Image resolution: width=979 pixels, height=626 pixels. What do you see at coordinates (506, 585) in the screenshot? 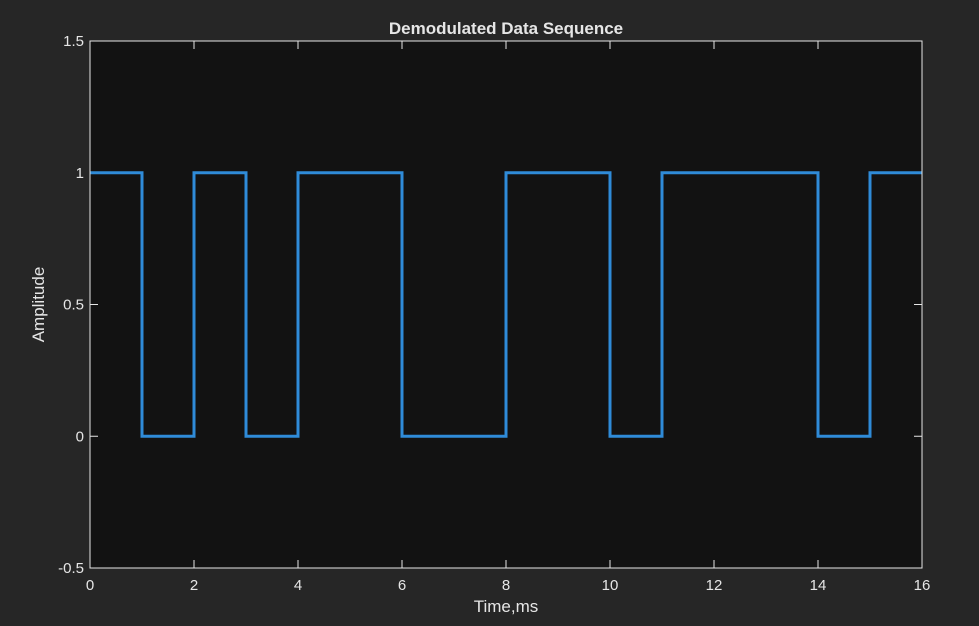
I see `x-tick-label: 8` at bounding box center [506, 585].